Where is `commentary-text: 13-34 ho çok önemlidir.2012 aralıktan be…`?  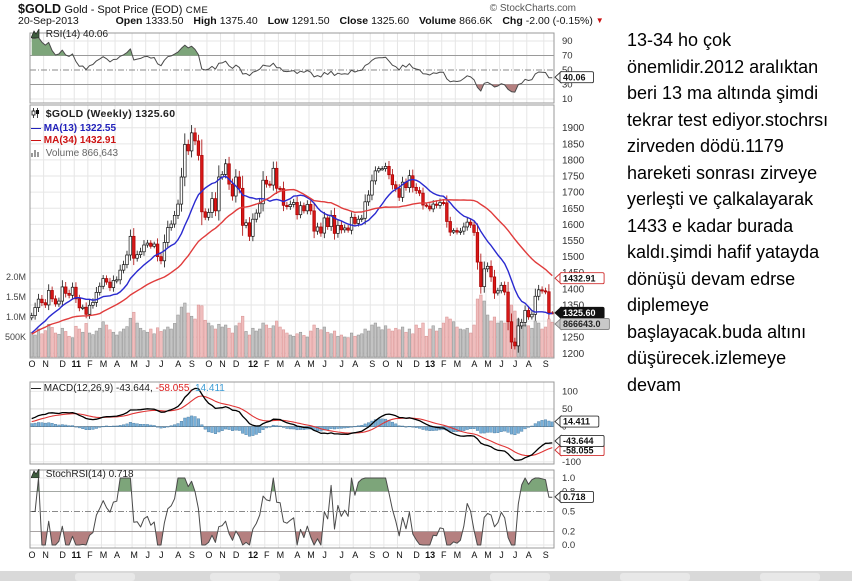 commentary-text: 13-34 ho çok önemlidir.2012 aralıktan be… is located at coordinates (728, 212).